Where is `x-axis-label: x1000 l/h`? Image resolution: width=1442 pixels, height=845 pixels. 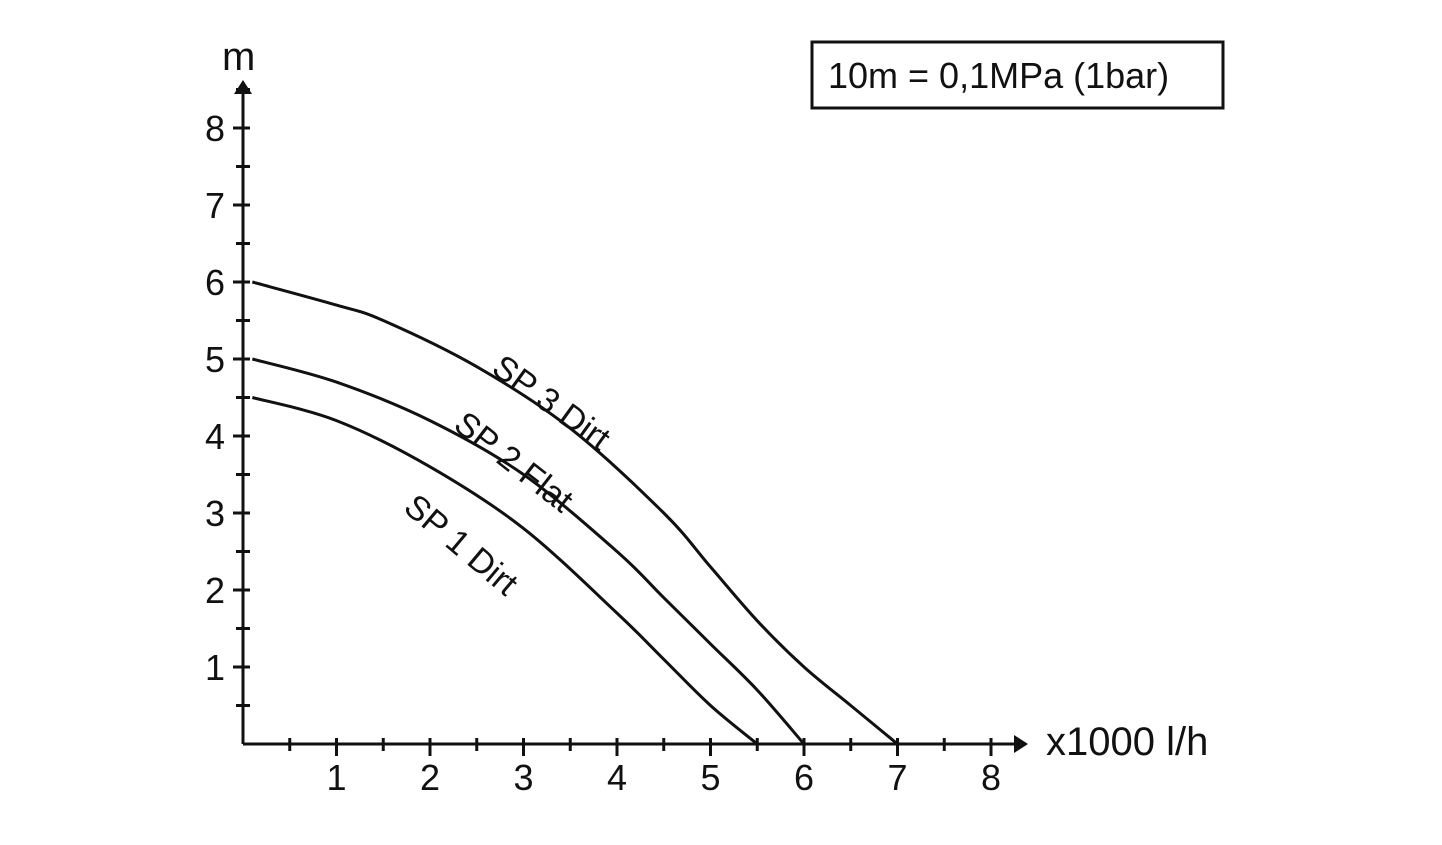
x-axis-label: x1000 l/h is located at coordinates (1127, 742).